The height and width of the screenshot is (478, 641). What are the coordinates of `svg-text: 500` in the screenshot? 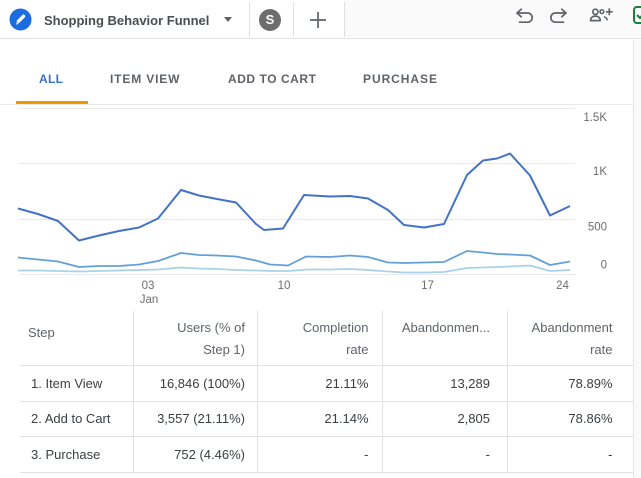 It's located at (597, 228).